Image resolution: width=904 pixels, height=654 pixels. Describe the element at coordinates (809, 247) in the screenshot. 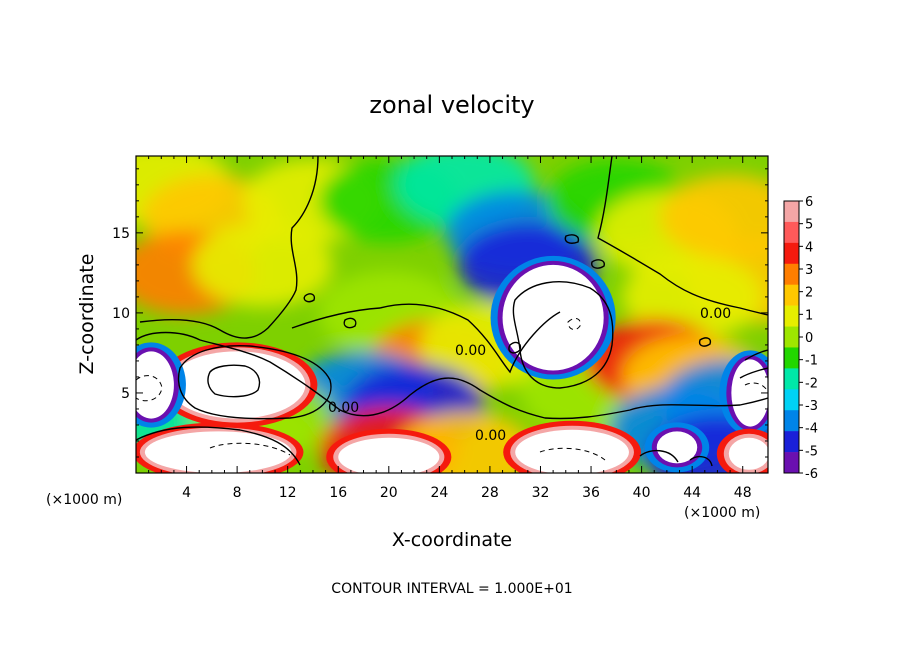

I see `colorbar-tick-label: 4` at that location.